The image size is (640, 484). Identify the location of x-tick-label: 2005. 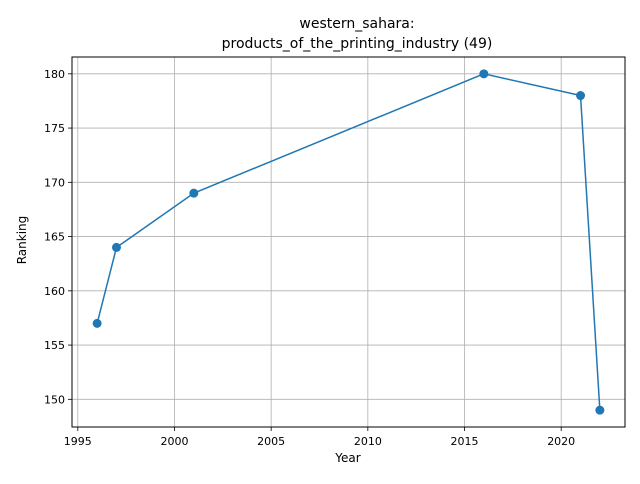
(271, 441).